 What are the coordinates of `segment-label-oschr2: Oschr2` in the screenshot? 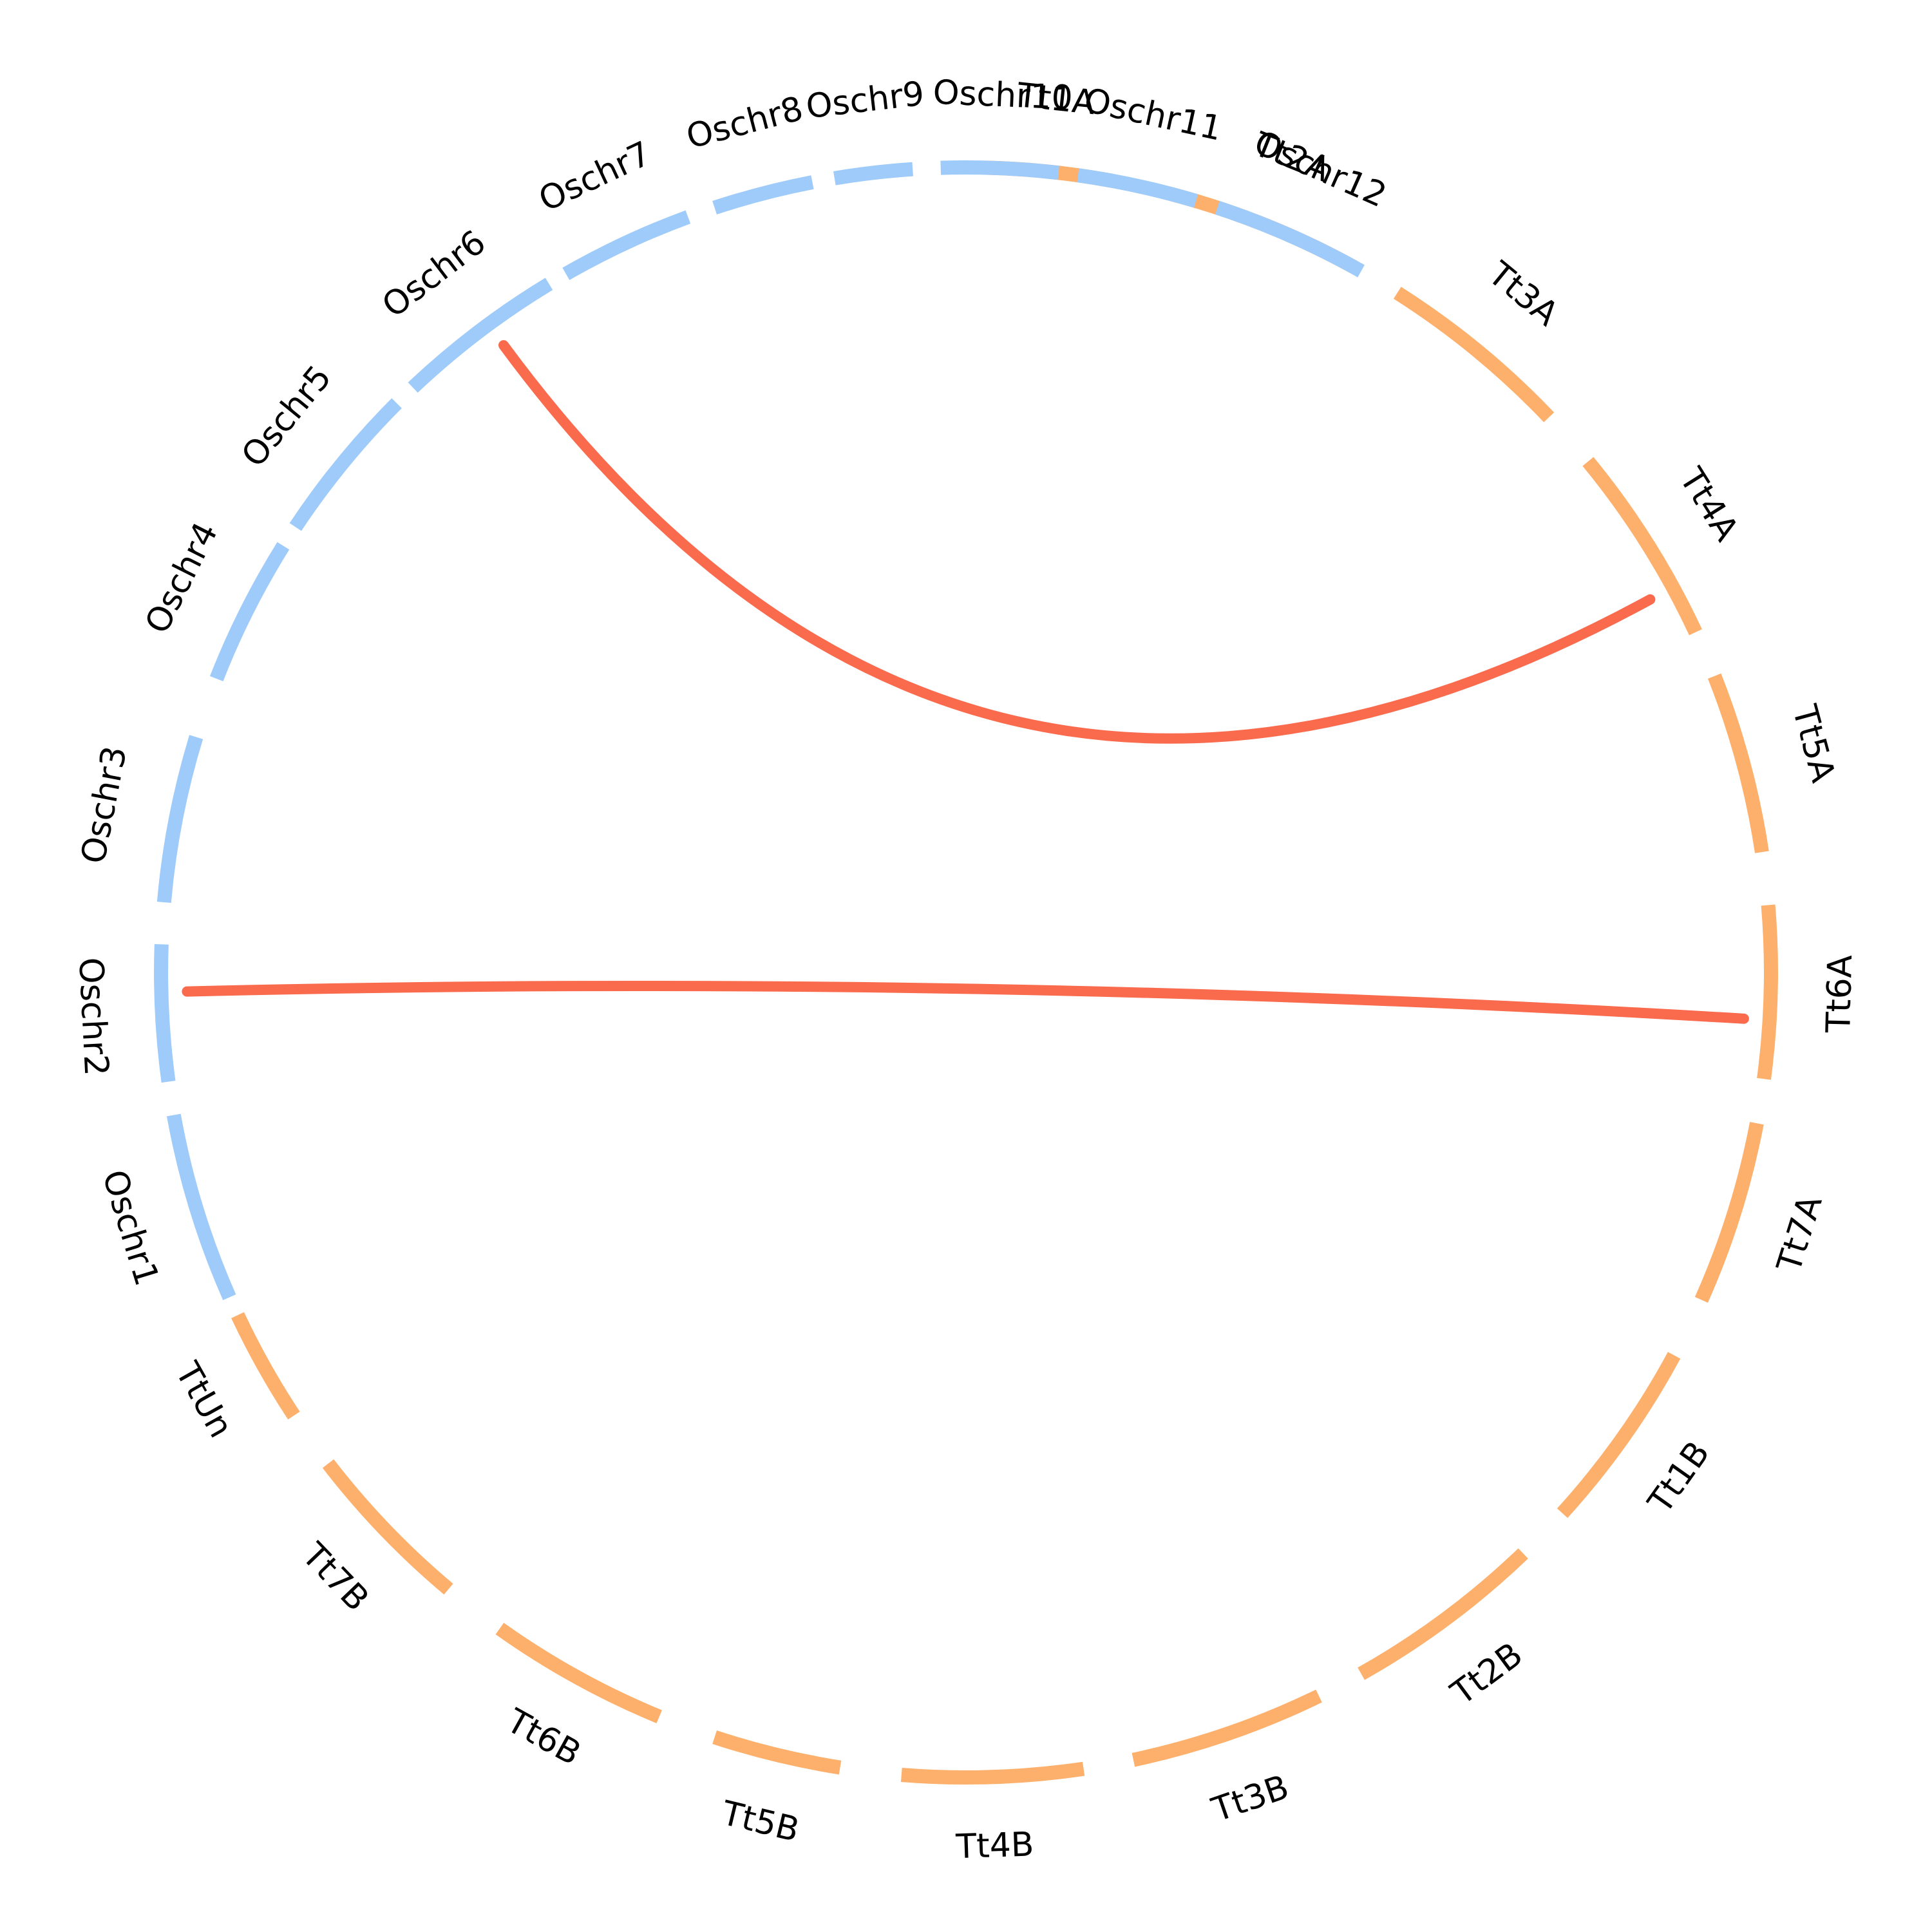 It's located at (93, 1016).